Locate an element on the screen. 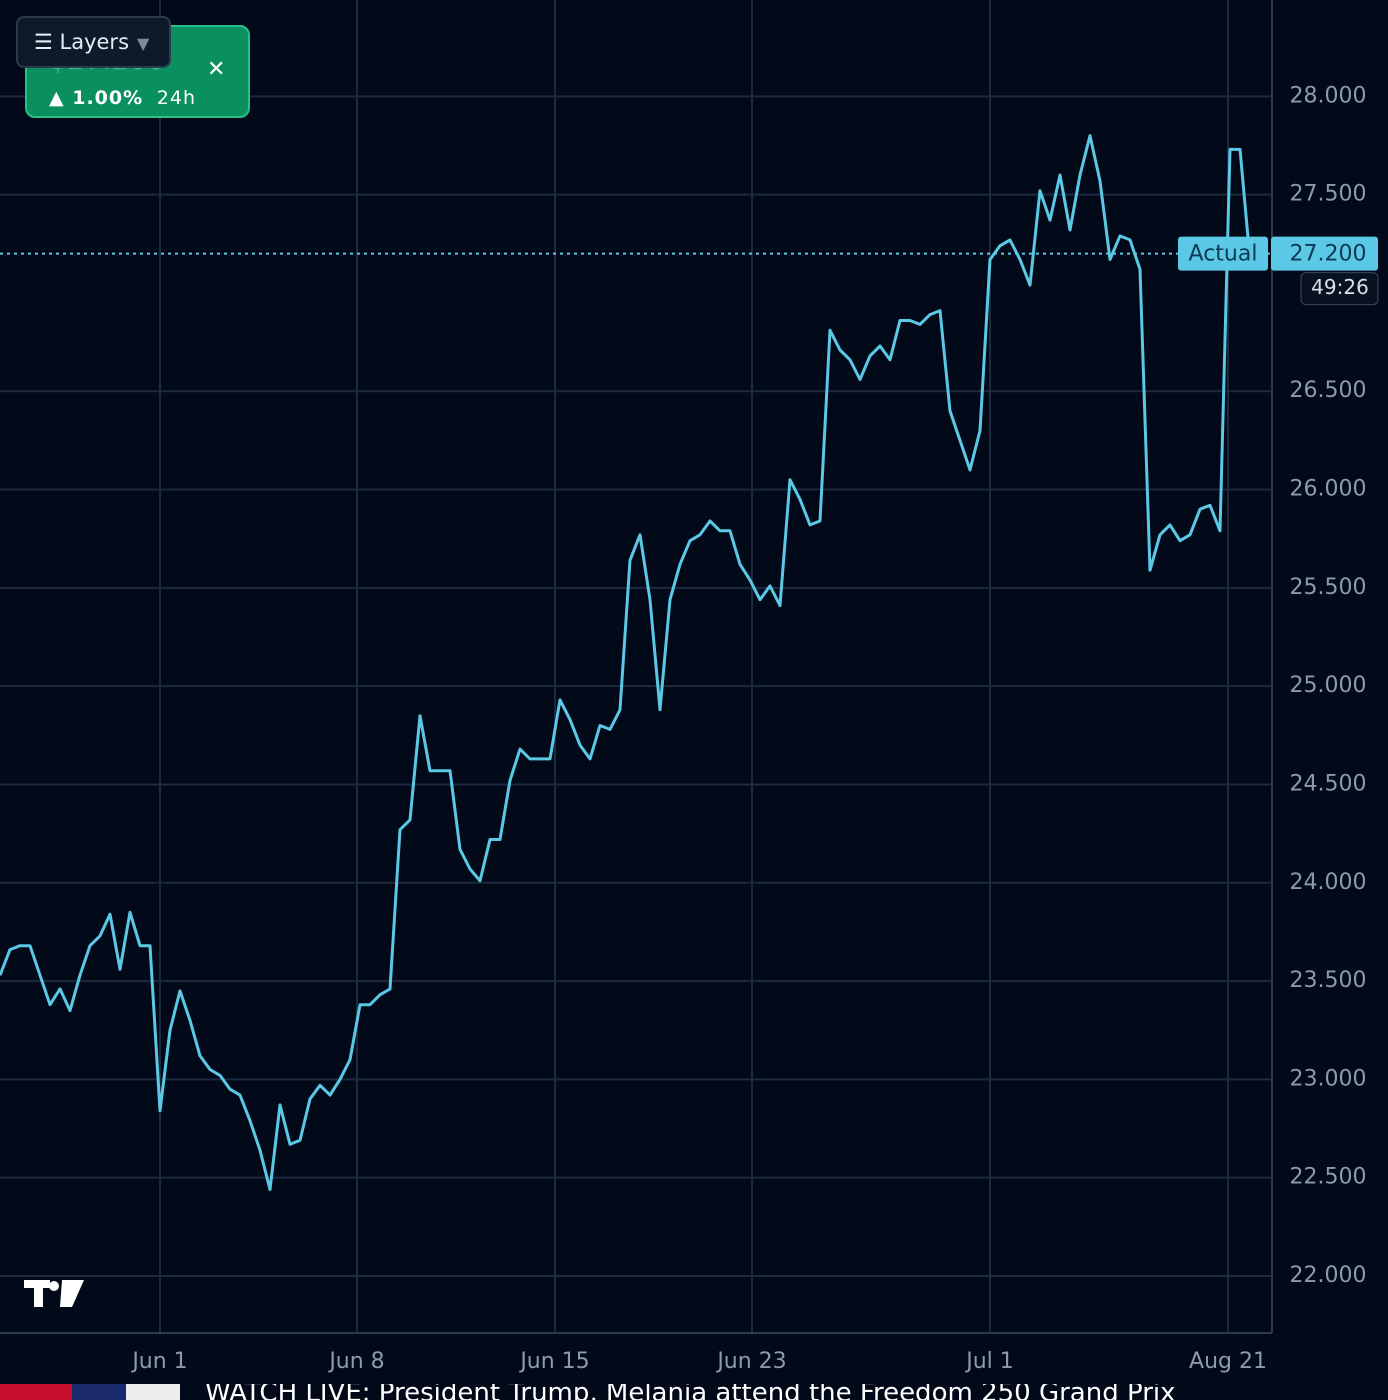 Image resolution: width=1388 pixels, height=1400 pixels. change-row: ▲ 1.00% 24h is located at coordinates (122, 98).